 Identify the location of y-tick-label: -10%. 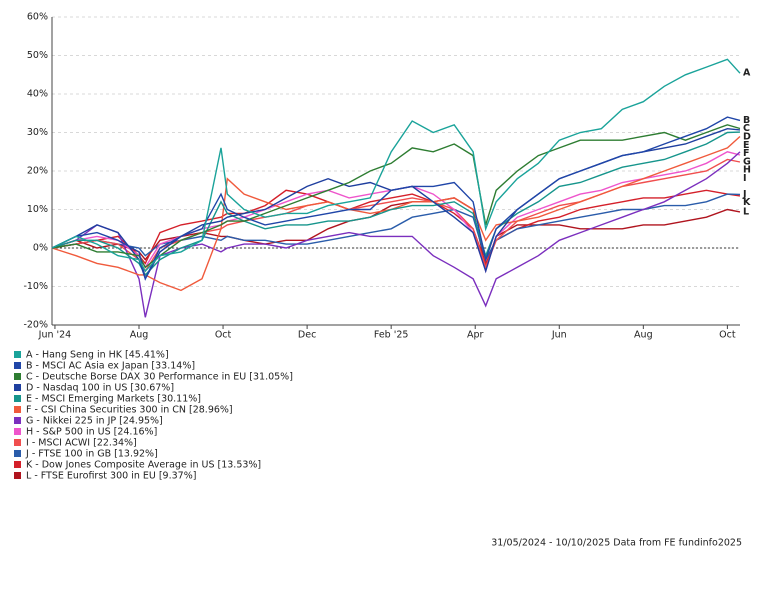
(35, 286).